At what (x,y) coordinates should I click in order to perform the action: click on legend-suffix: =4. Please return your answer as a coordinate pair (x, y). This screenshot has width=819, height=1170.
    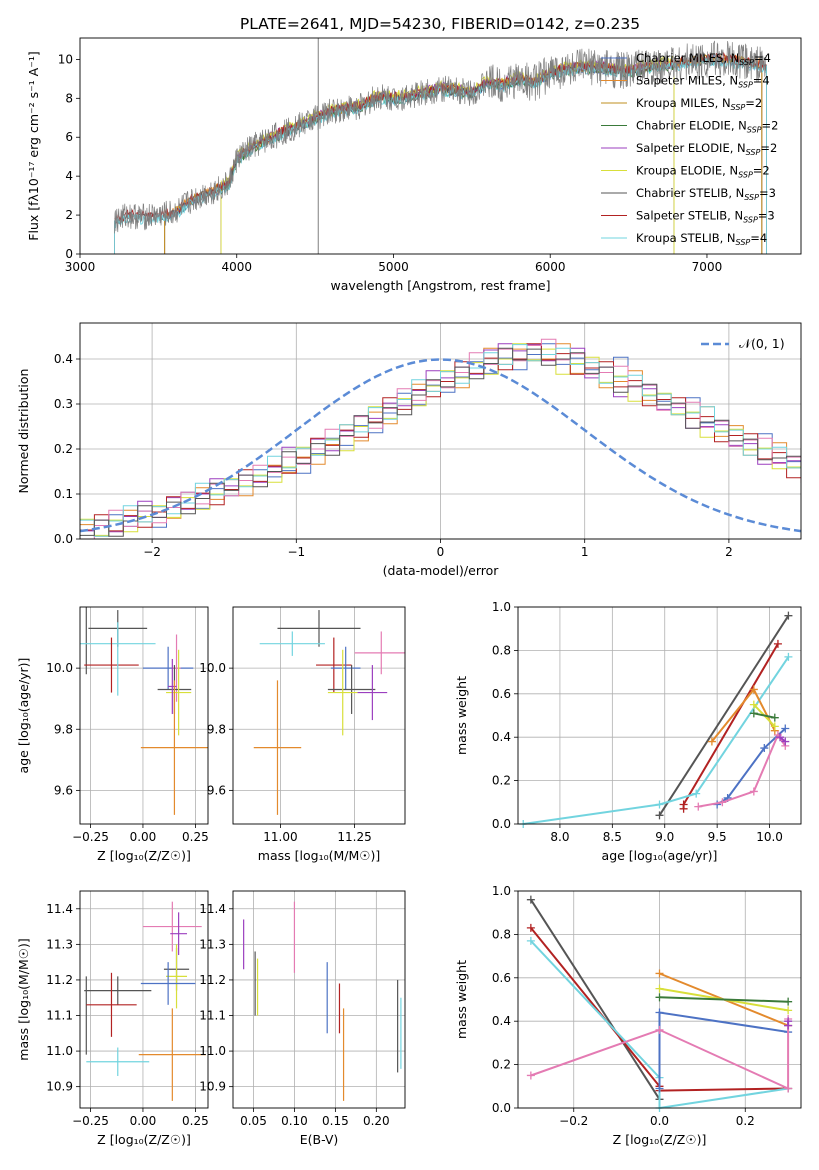
    Looking at the image, I should click on (761, 81).